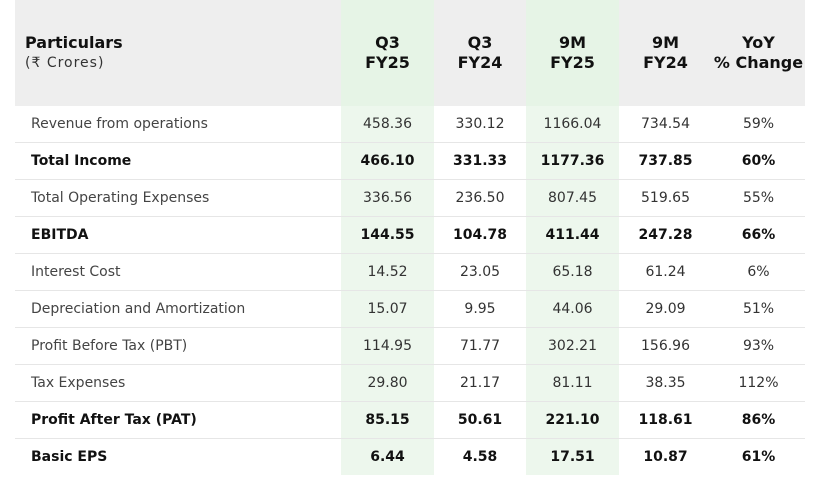 The image size is (828, 480). I want to click on cell-q3-fy24: 236.50, so click(480, 198).